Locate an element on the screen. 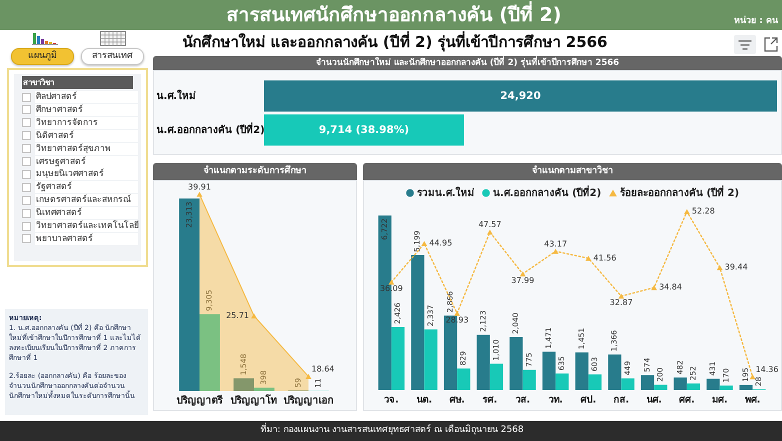  category-label: พยาบาลศาสตร์ is located at coordinates (64, 238).